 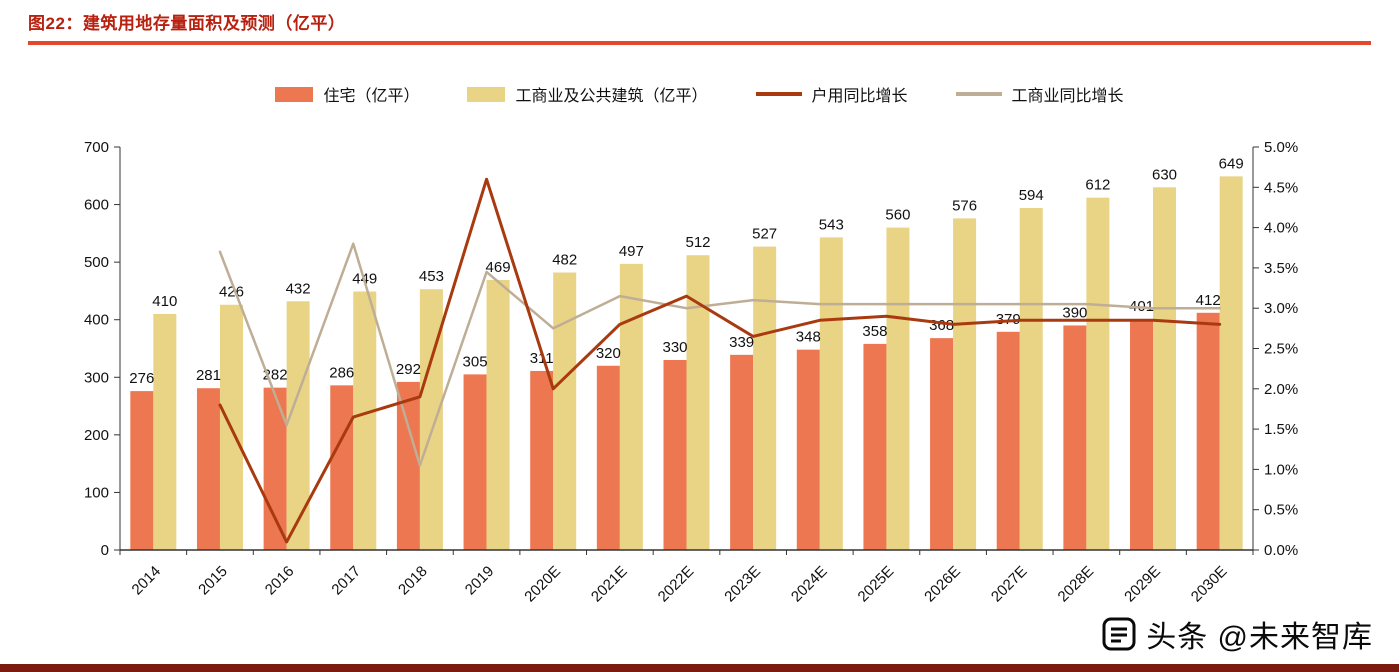 I want to click on left-axis-tick-label: 300, so click(x=96, y=377).